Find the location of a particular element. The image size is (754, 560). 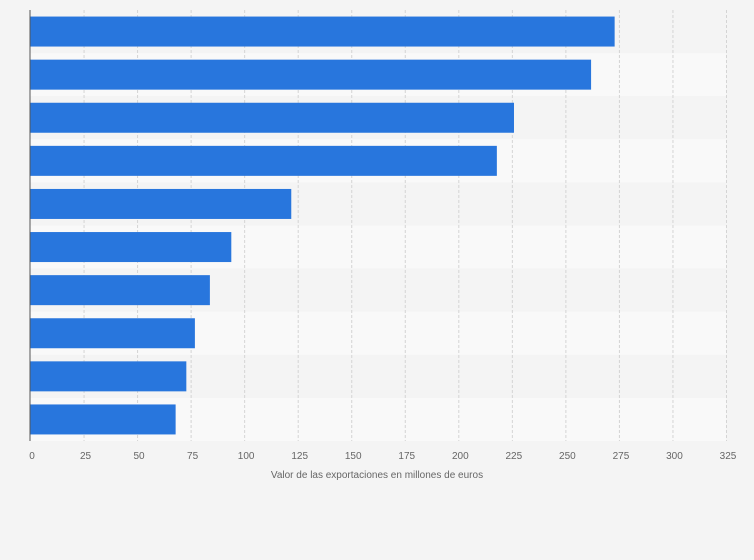

x-tick-label: 200 is located at coordinates (460, 456).